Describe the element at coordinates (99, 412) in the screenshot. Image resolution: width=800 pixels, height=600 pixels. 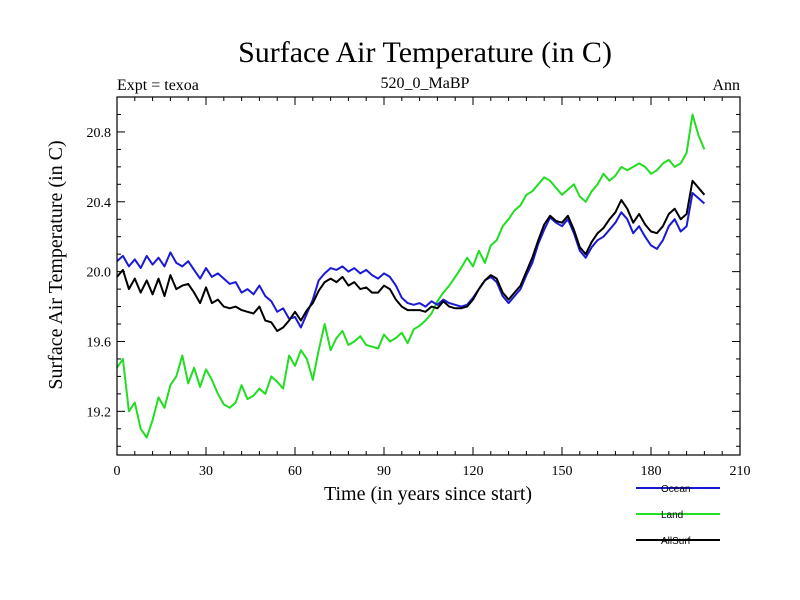
I see `y-tick-label: 19.2` at that location.